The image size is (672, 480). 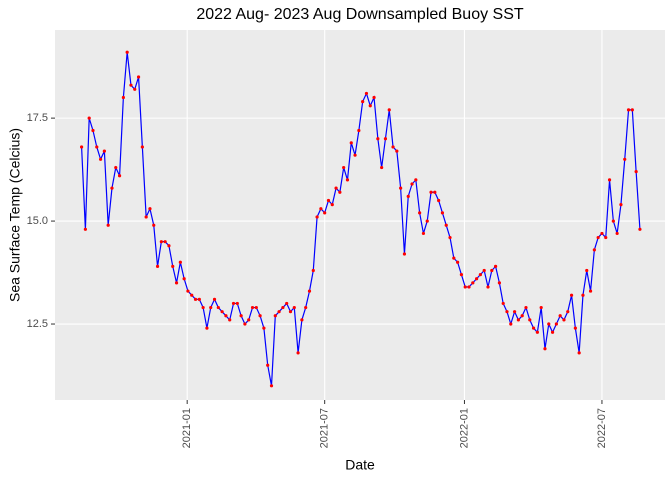 What do you see at coordinates (360, 465) in the screenshot?
I see `x-axis-title: Date` at bounding box center [360, 465].